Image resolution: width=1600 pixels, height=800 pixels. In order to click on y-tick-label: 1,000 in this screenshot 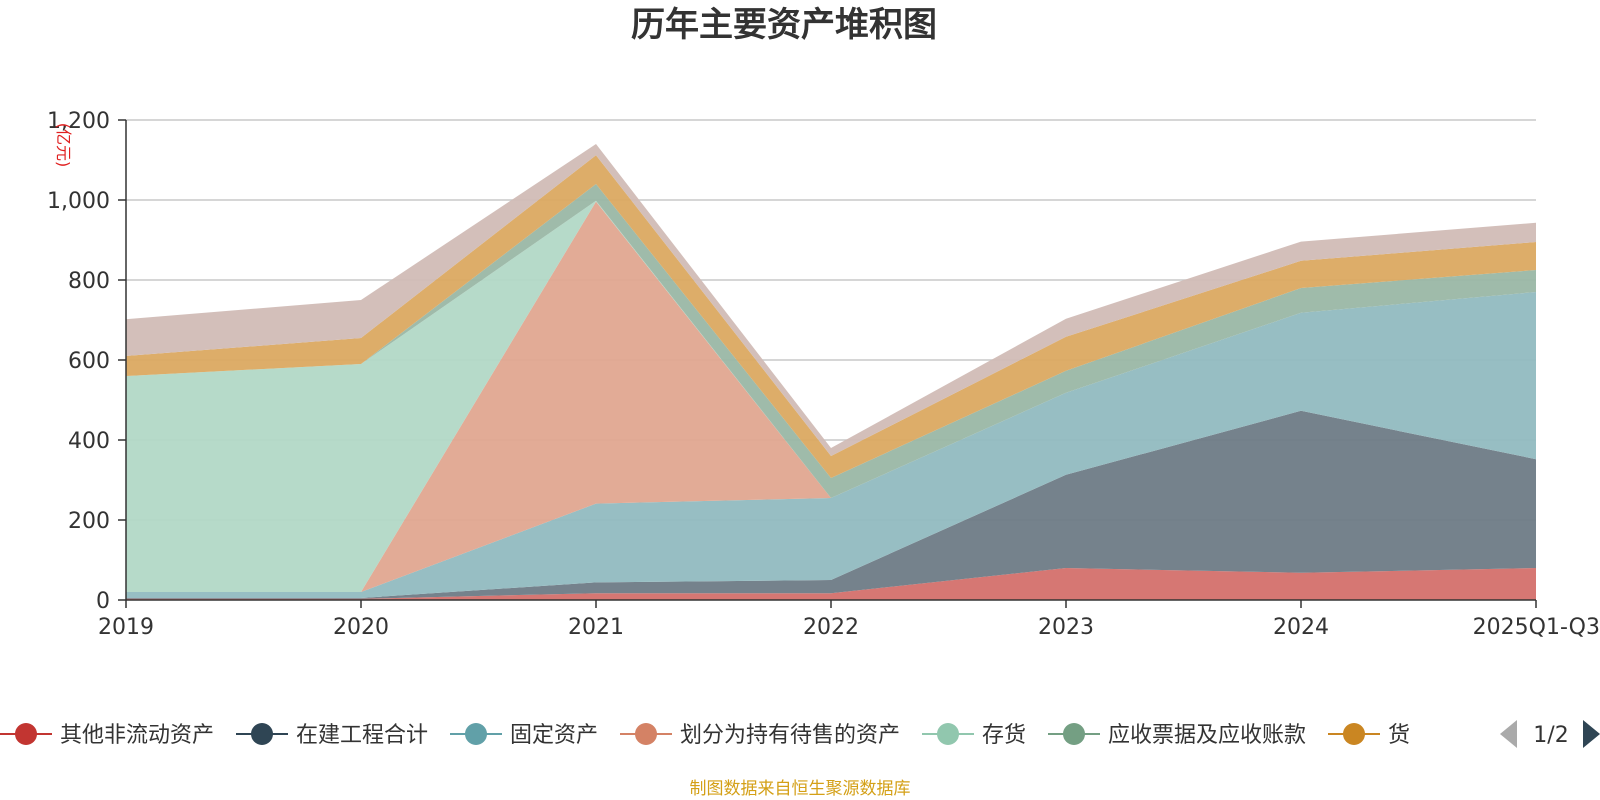, I will do `click(78, 201)`.